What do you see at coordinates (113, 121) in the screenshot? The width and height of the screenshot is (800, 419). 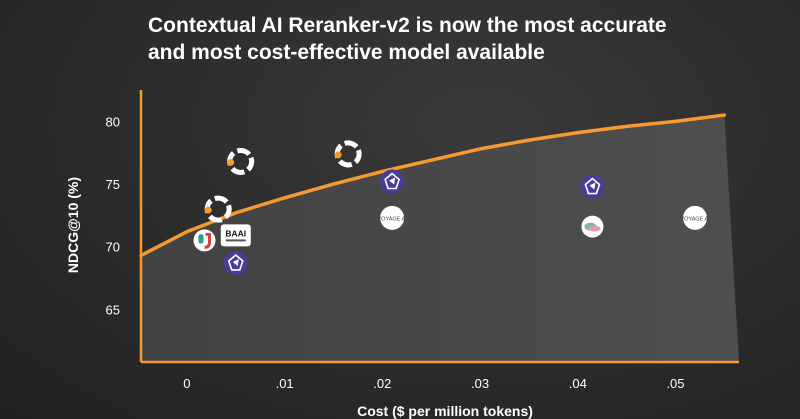 I see `y-tick-label: 80` at bounding box center [113, 121].